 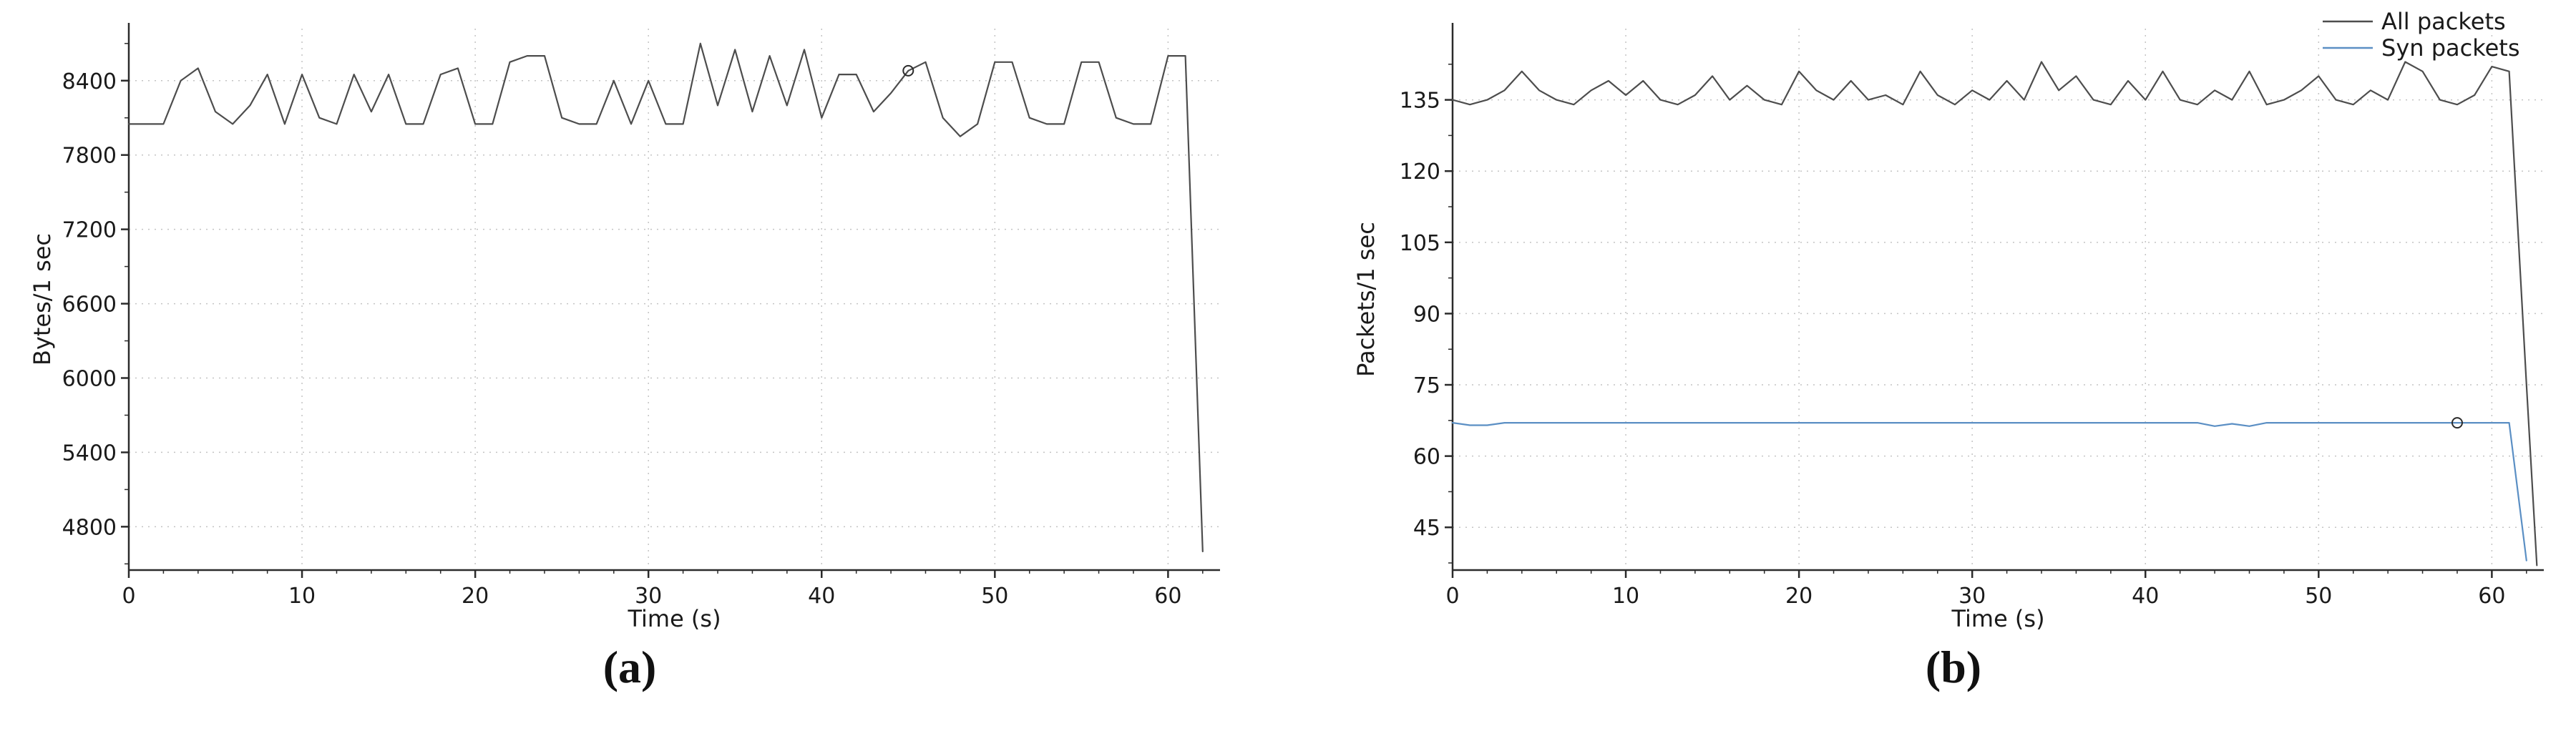 I want to click on svg-text: 6600, so click(x=89, y=305).